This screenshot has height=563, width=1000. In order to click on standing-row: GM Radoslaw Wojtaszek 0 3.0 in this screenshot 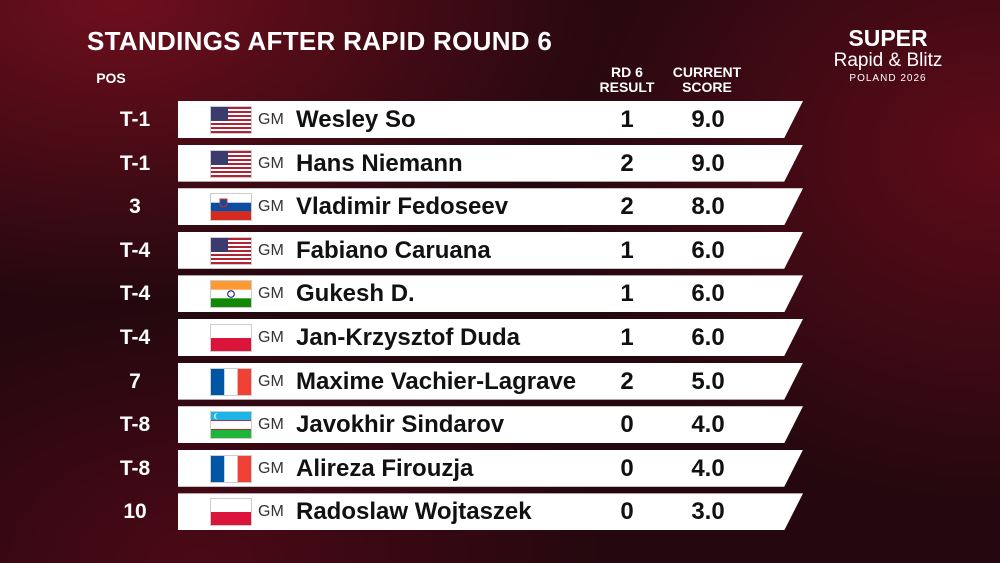, I will do `click(490, 512)`.